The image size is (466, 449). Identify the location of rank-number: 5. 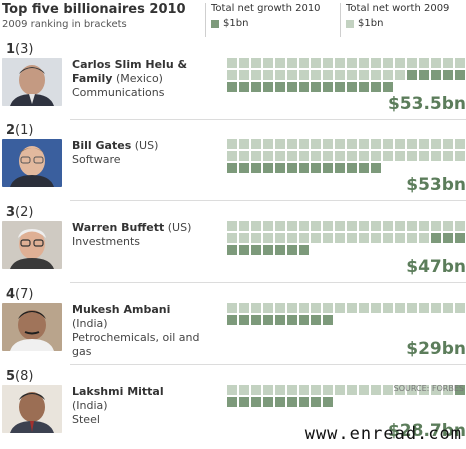
(11, 376).